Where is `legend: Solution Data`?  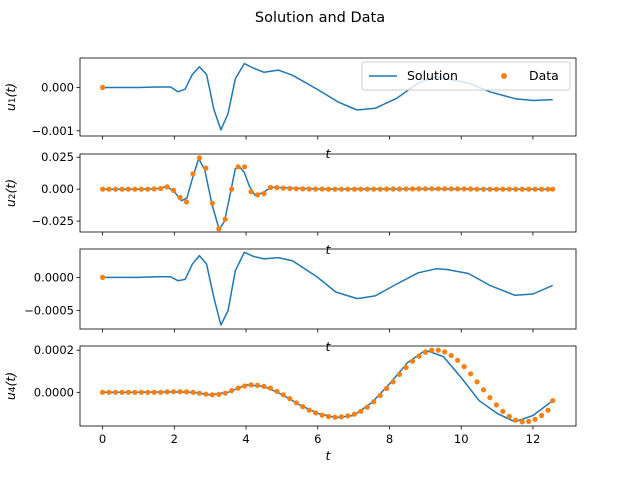
legend: Solution Data is located at coordinates (466, 76).